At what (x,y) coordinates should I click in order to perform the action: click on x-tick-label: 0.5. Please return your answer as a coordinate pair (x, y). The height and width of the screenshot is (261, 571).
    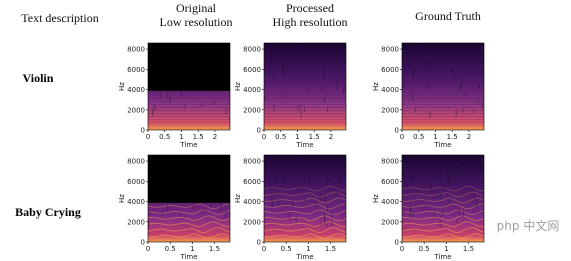
    Looking at the image, I should click on (164, 137).